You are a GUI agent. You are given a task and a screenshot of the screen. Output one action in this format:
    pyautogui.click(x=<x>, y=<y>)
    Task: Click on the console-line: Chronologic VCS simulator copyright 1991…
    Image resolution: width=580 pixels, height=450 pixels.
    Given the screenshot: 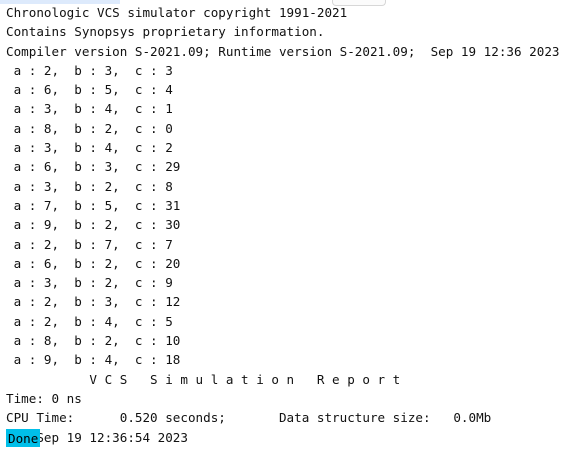 What is the action you would take?
    pyautogui.click(x=177, y=12)
    